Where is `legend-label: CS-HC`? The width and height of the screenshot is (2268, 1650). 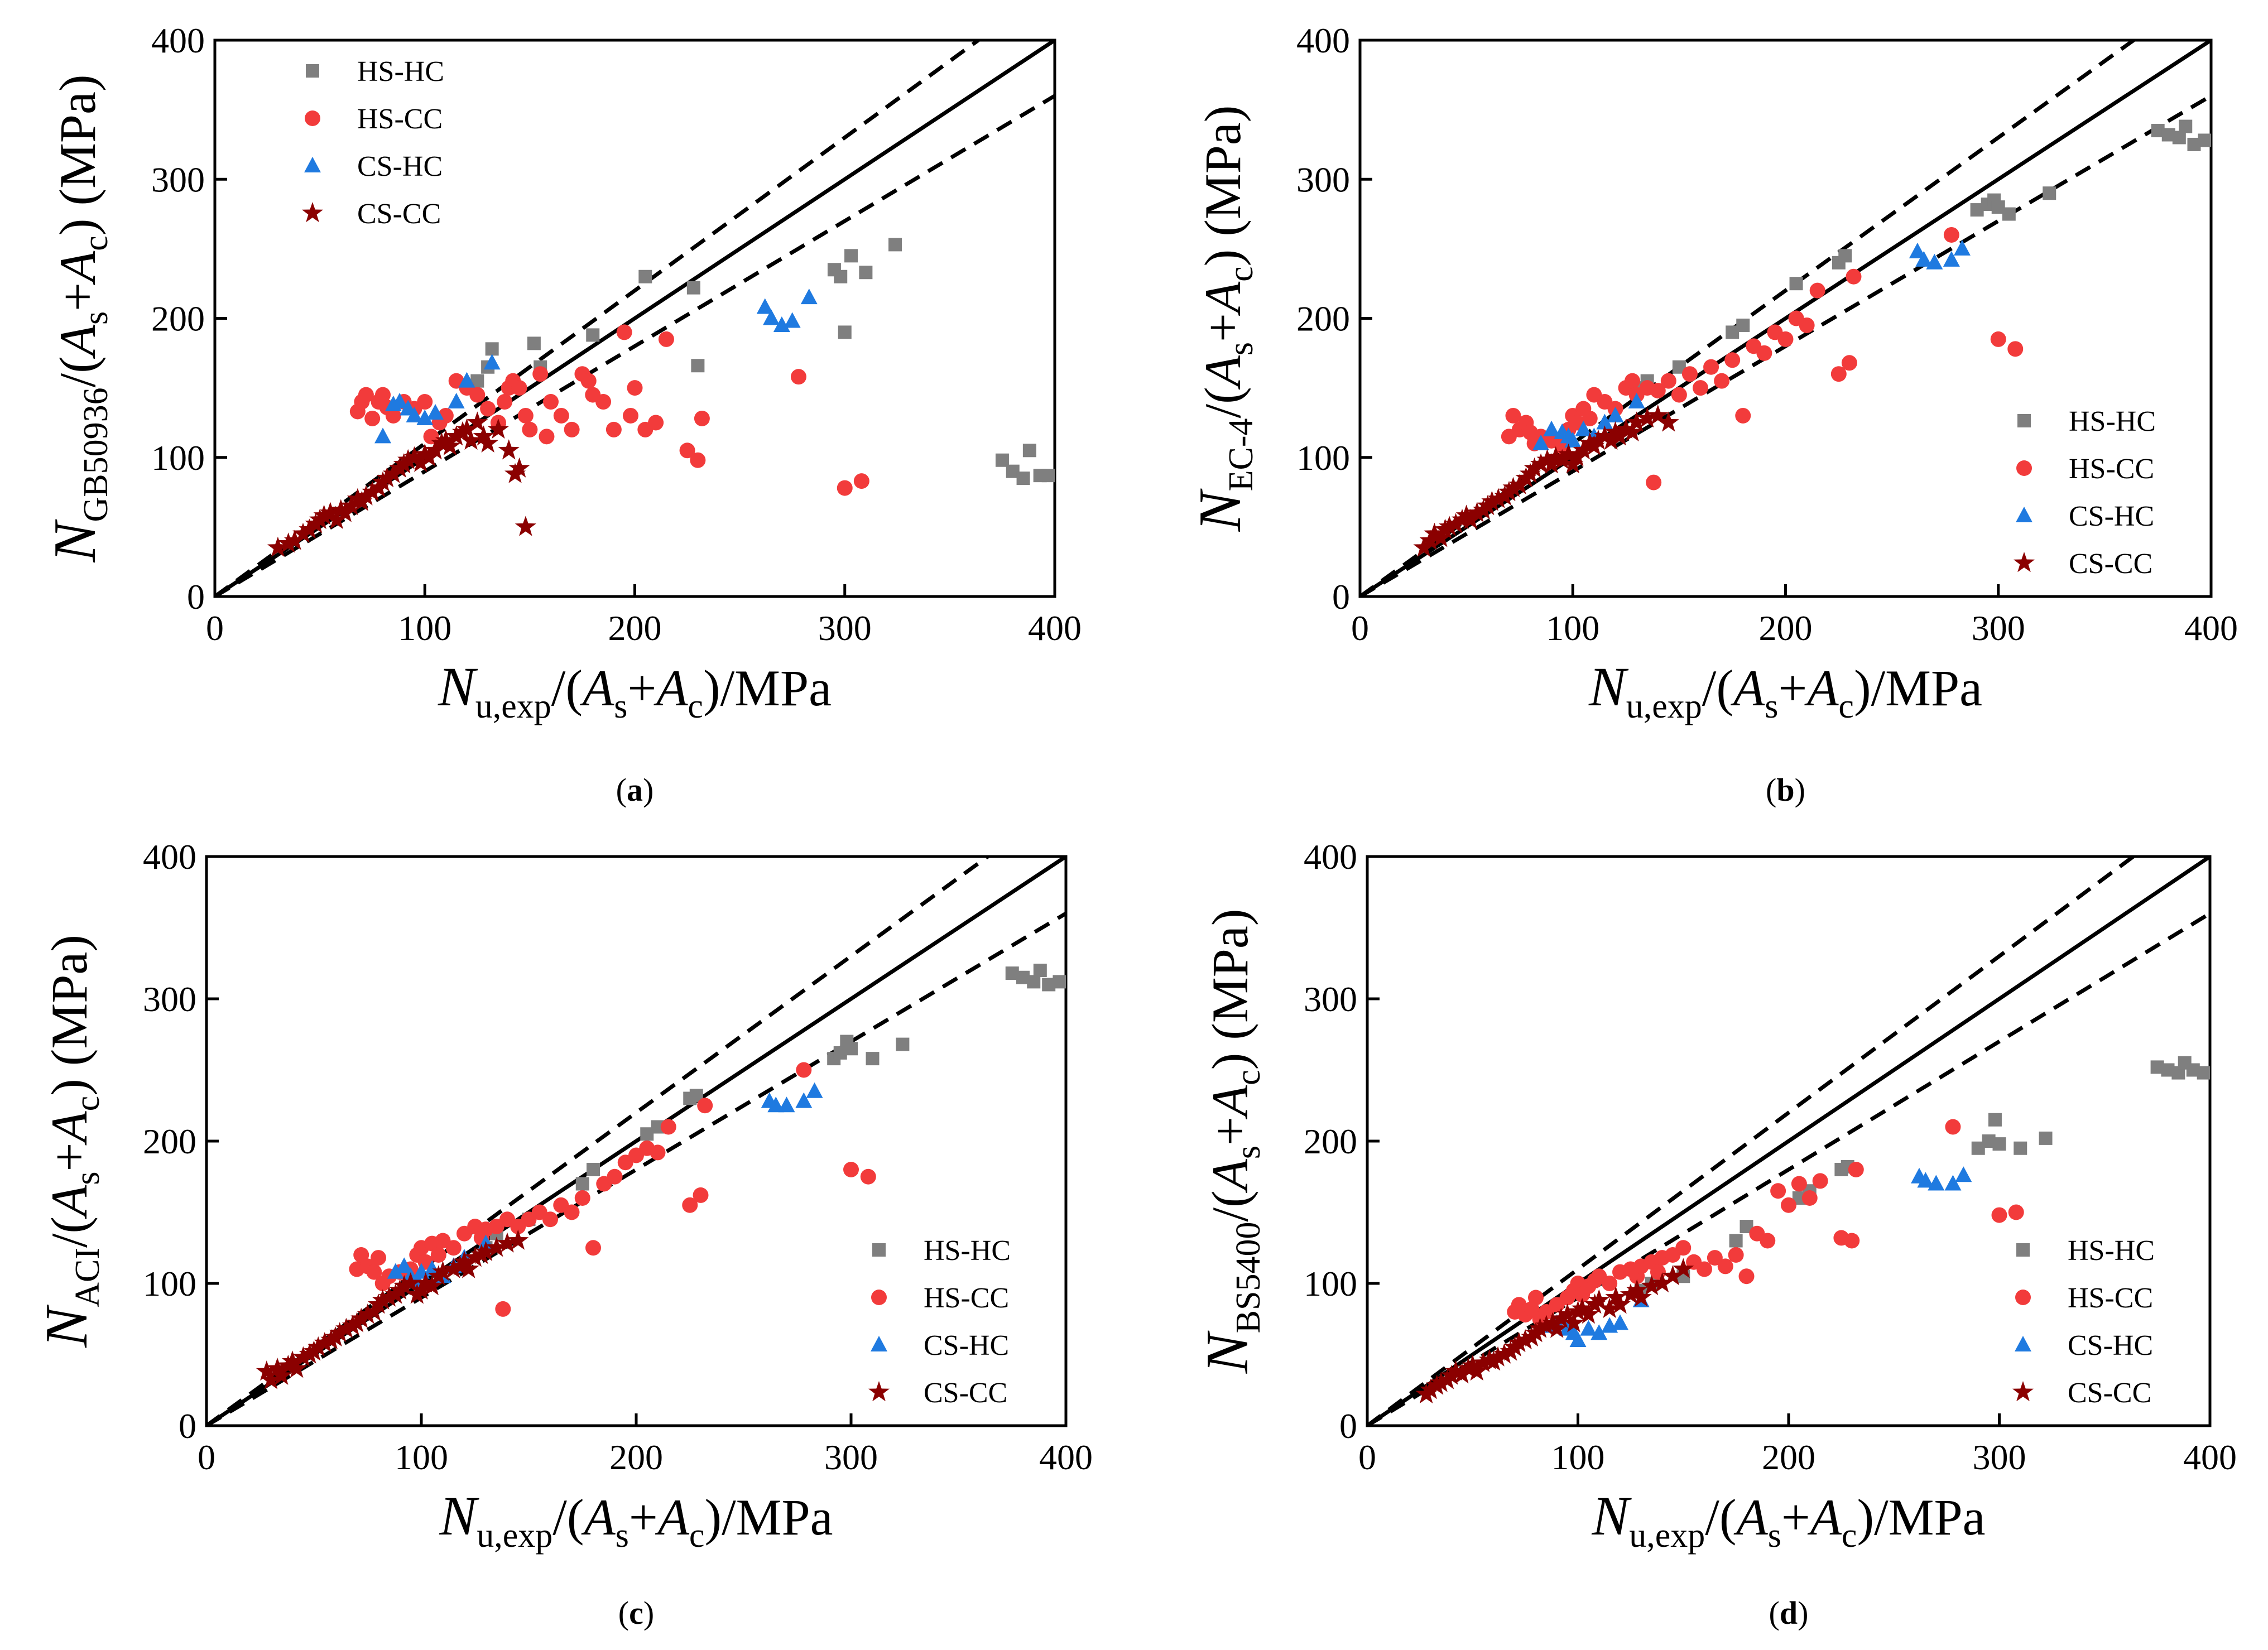 legend-label: CS-HC is located at coordinates (966, 1346).